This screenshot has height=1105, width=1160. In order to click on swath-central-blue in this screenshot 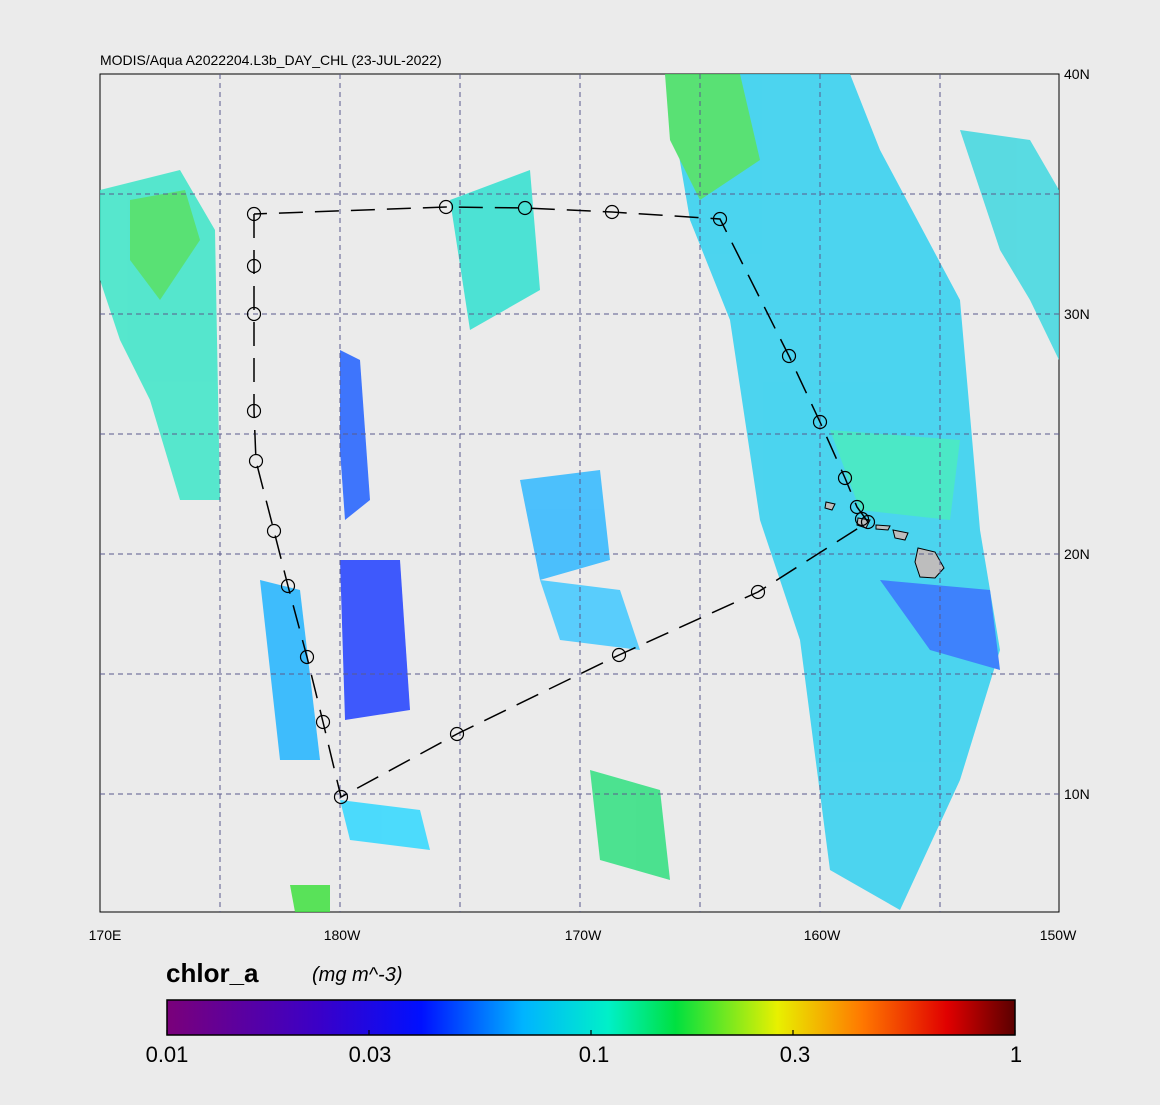, I will do `click(375, 640)`.